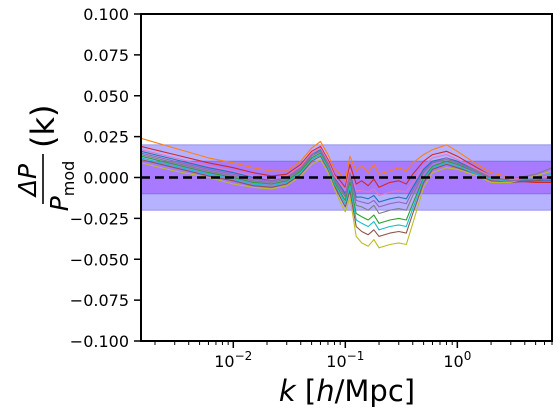 The width and height of the screenshot is (560, 416). I want to click on svg-text: (k), so click(43, 127).